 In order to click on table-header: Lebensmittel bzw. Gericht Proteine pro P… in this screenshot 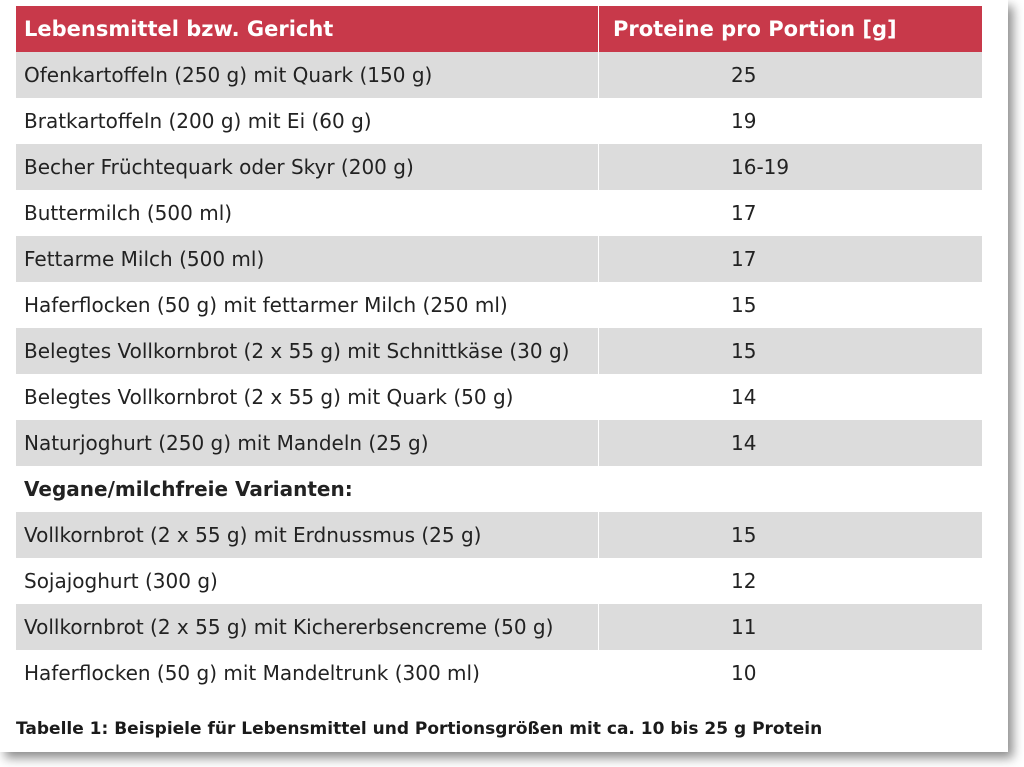, I will do `click(499, 29)`.